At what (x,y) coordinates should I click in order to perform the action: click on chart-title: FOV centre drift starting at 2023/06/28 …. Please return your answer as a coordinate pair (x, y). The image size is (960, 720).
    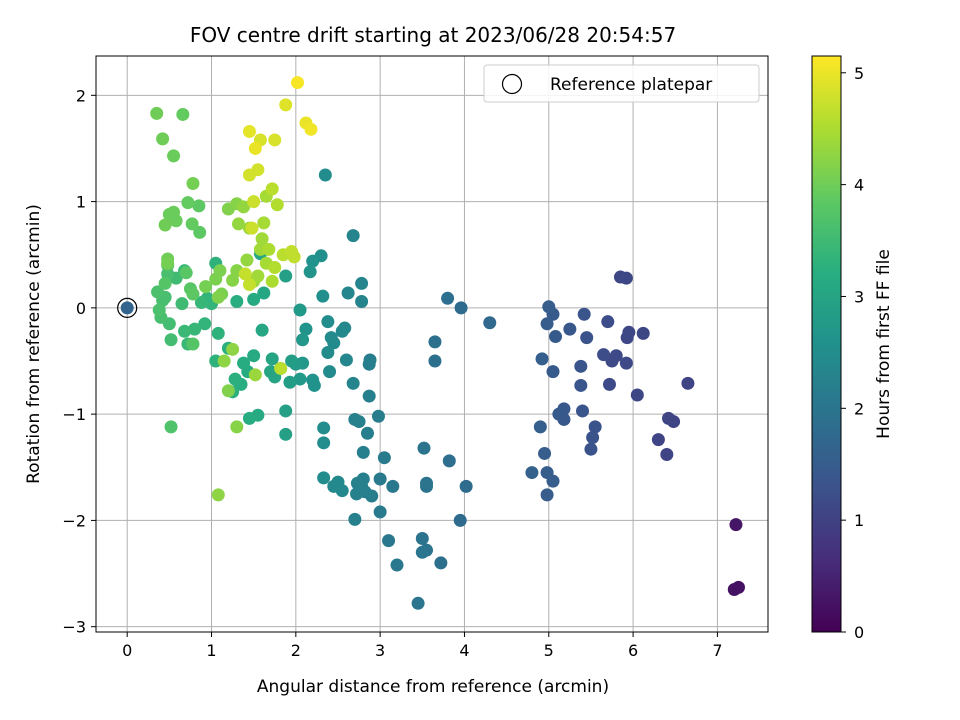
    Looking at the image, I should click on (433, 35).